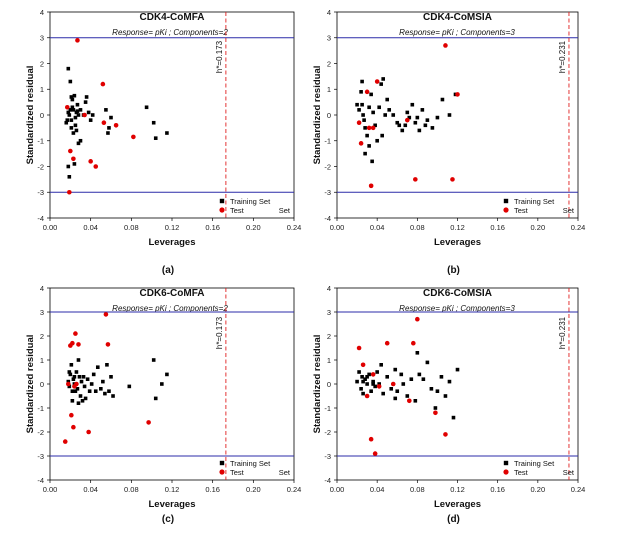 Image resolution: width=618 pixels, height=537 pixels. What do you see at coordinates (212, 489) in the screenshot?
I see `x-tick-label: 0.16` at bounding box center [212, 489].